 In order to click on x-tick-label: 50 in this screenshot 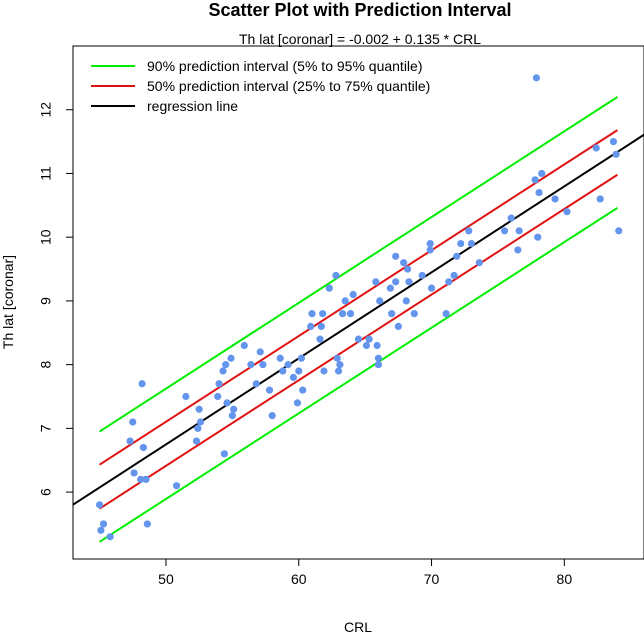, I will do `click(166, 579)`.